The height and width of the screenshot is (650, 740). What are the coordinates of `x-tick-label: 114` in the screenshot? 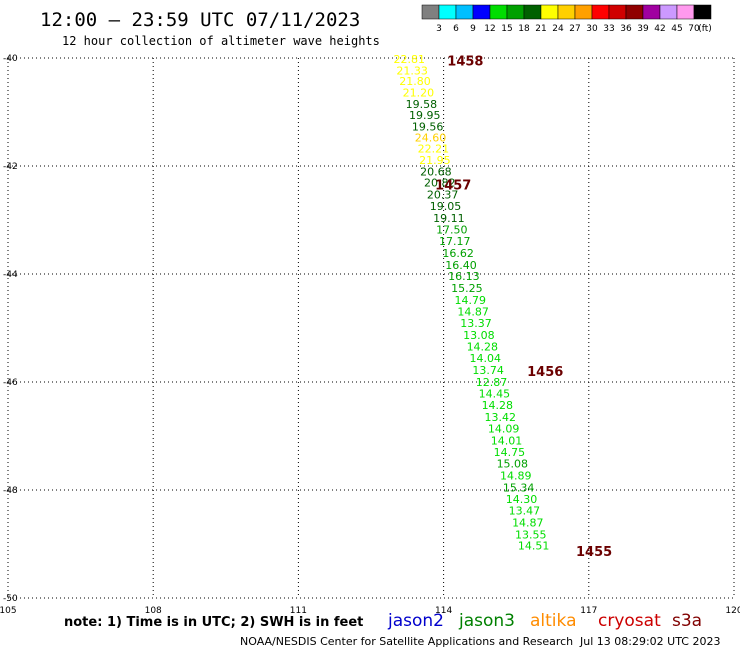 It's located at (443, 611).